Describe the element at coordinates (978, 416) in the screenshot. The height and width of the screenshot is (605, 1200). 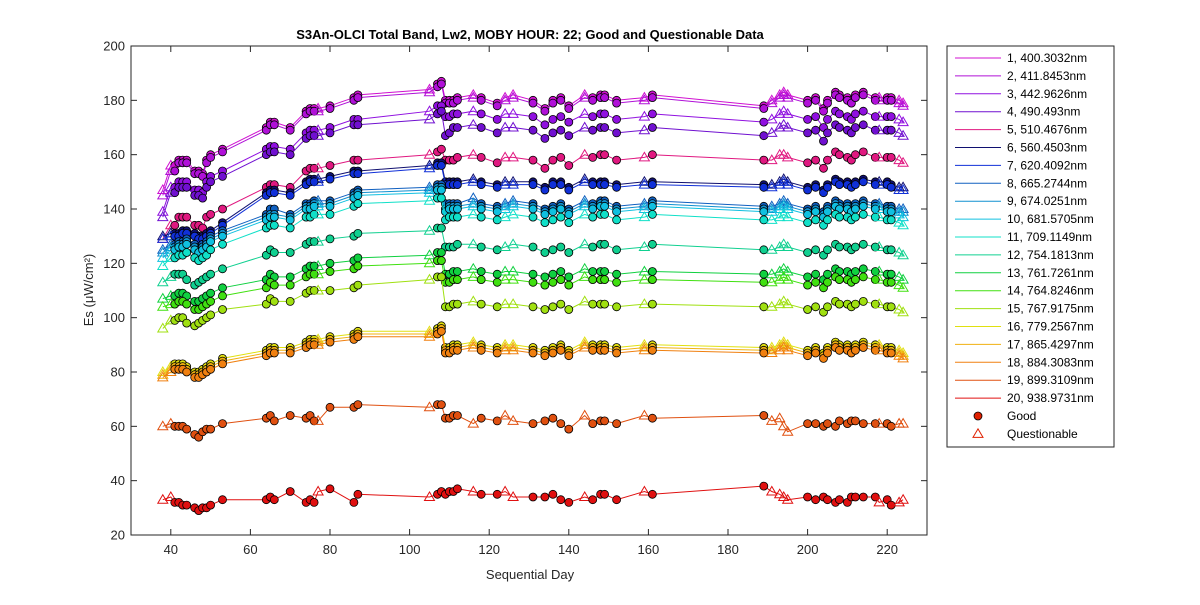
I see `legend-good-marker` at that location.